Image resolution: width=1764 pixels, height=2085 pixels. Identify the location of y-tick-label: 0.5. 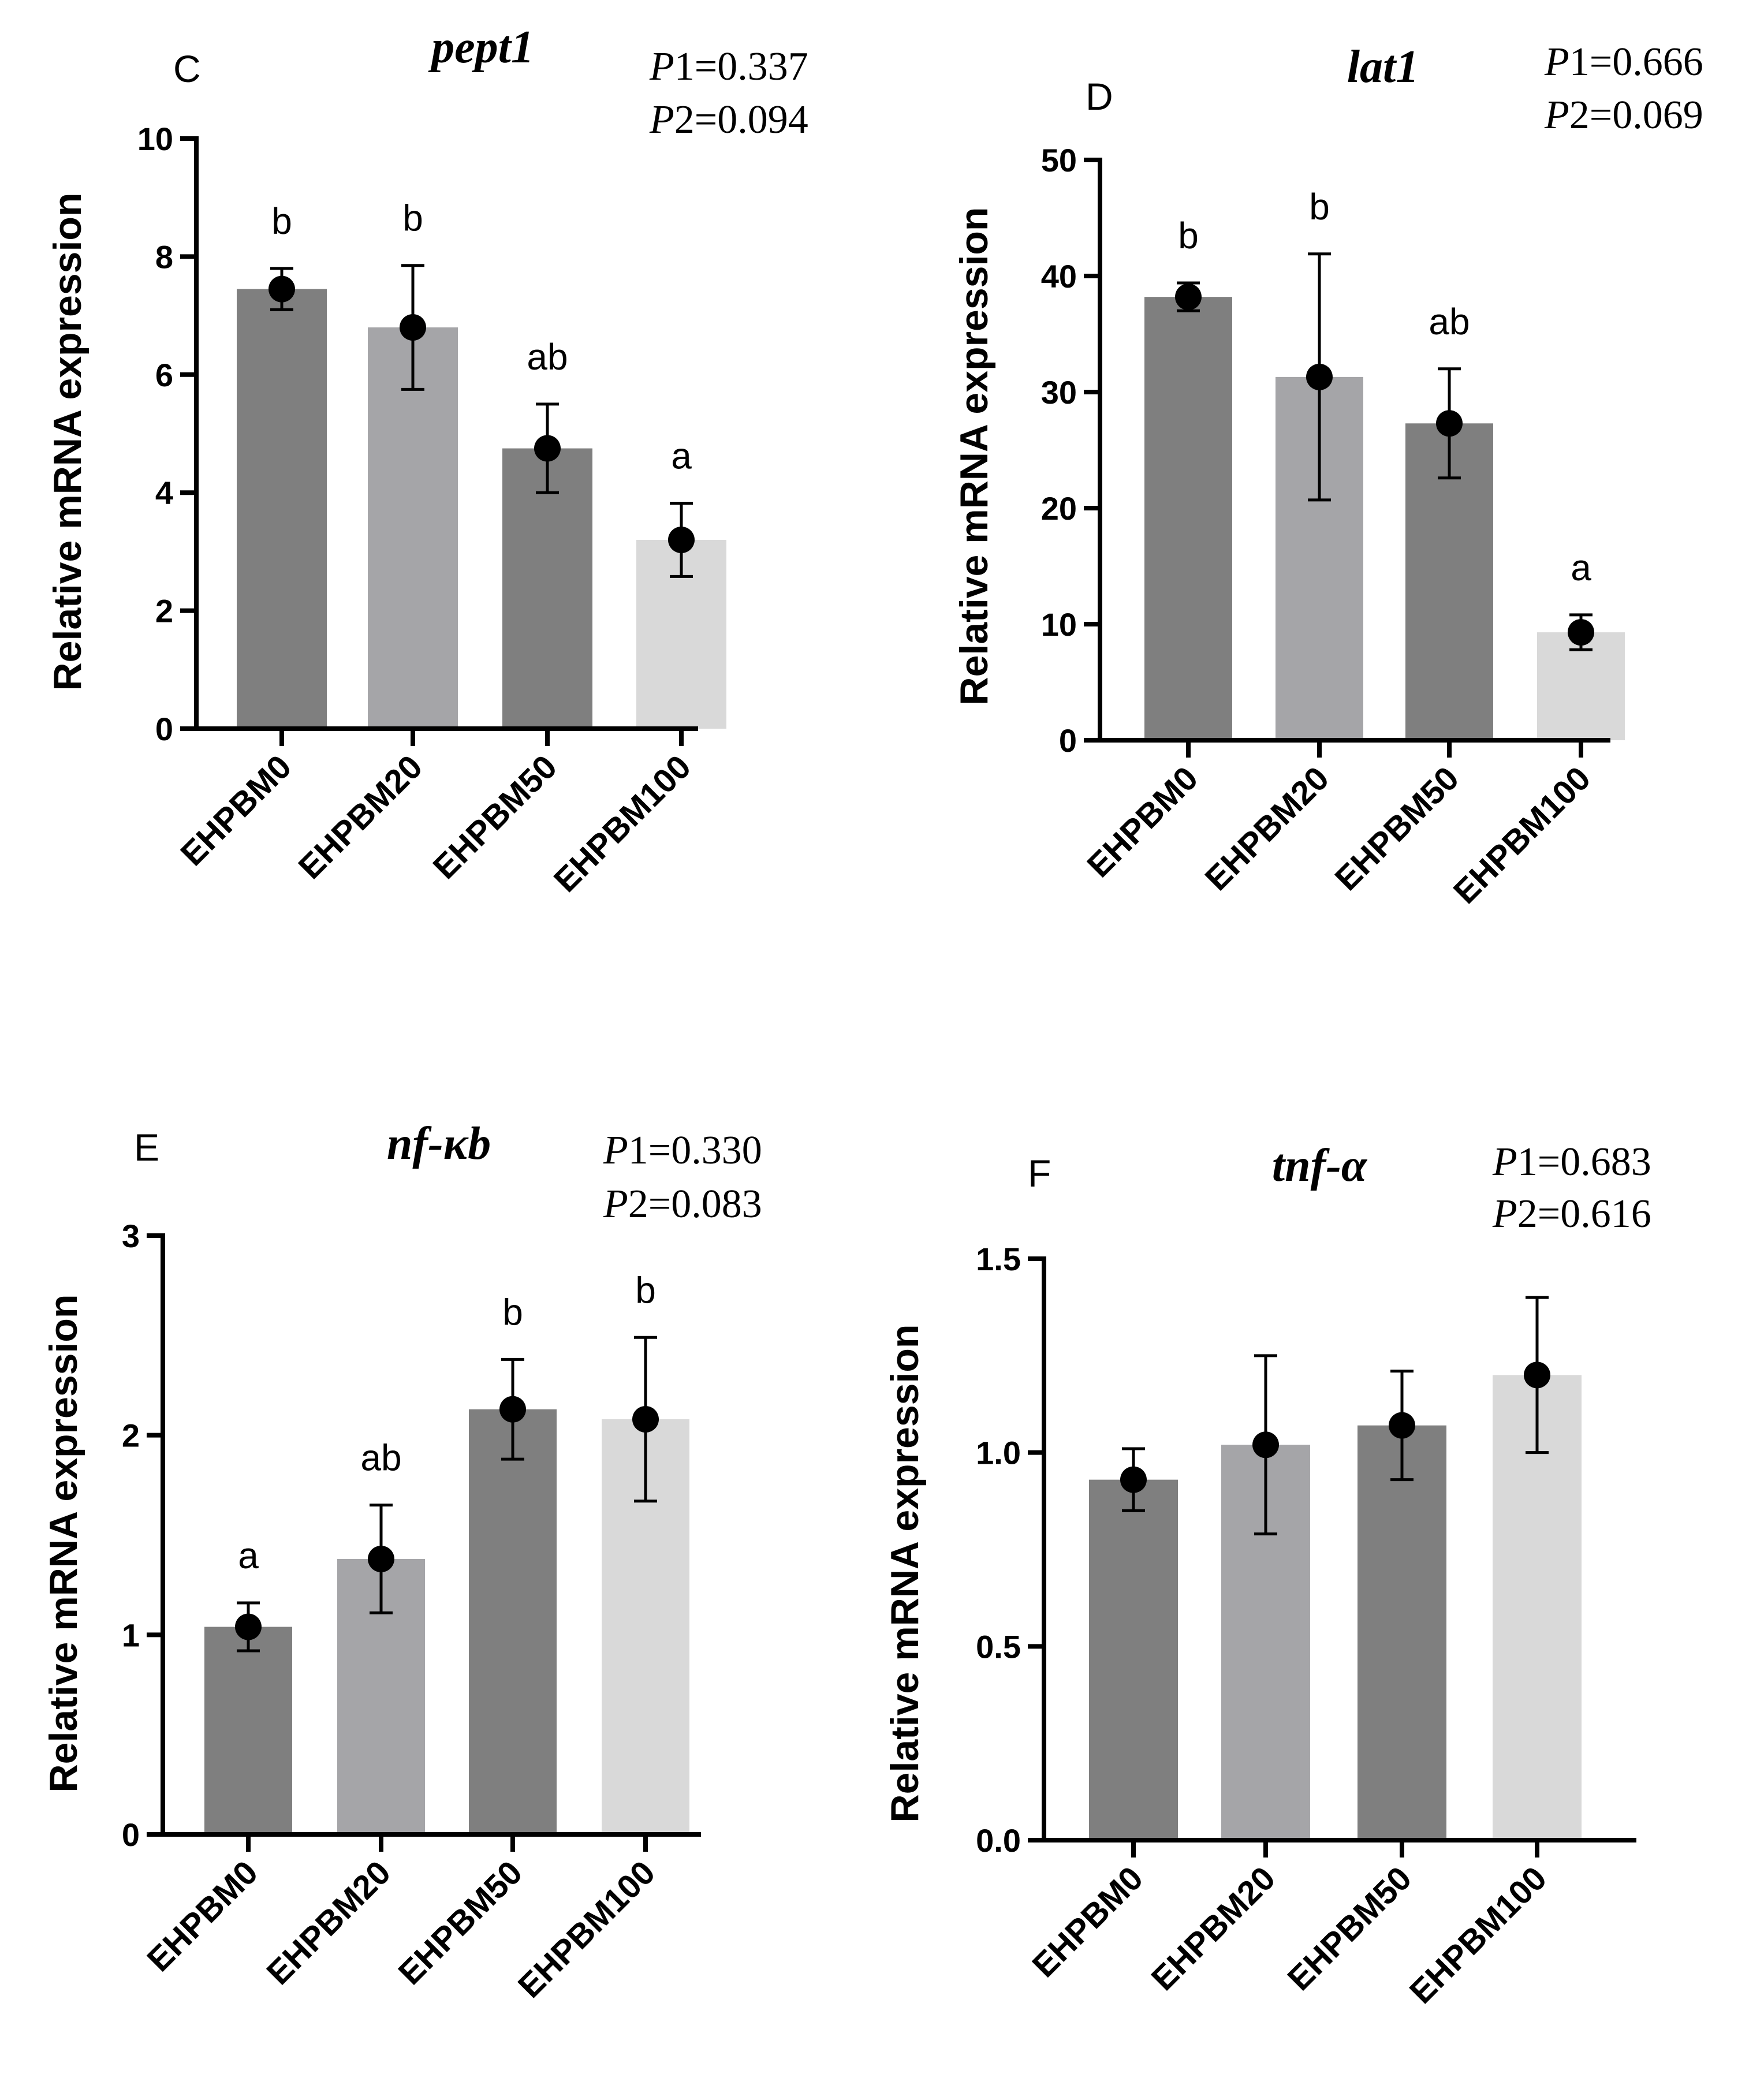
(998, 1646).